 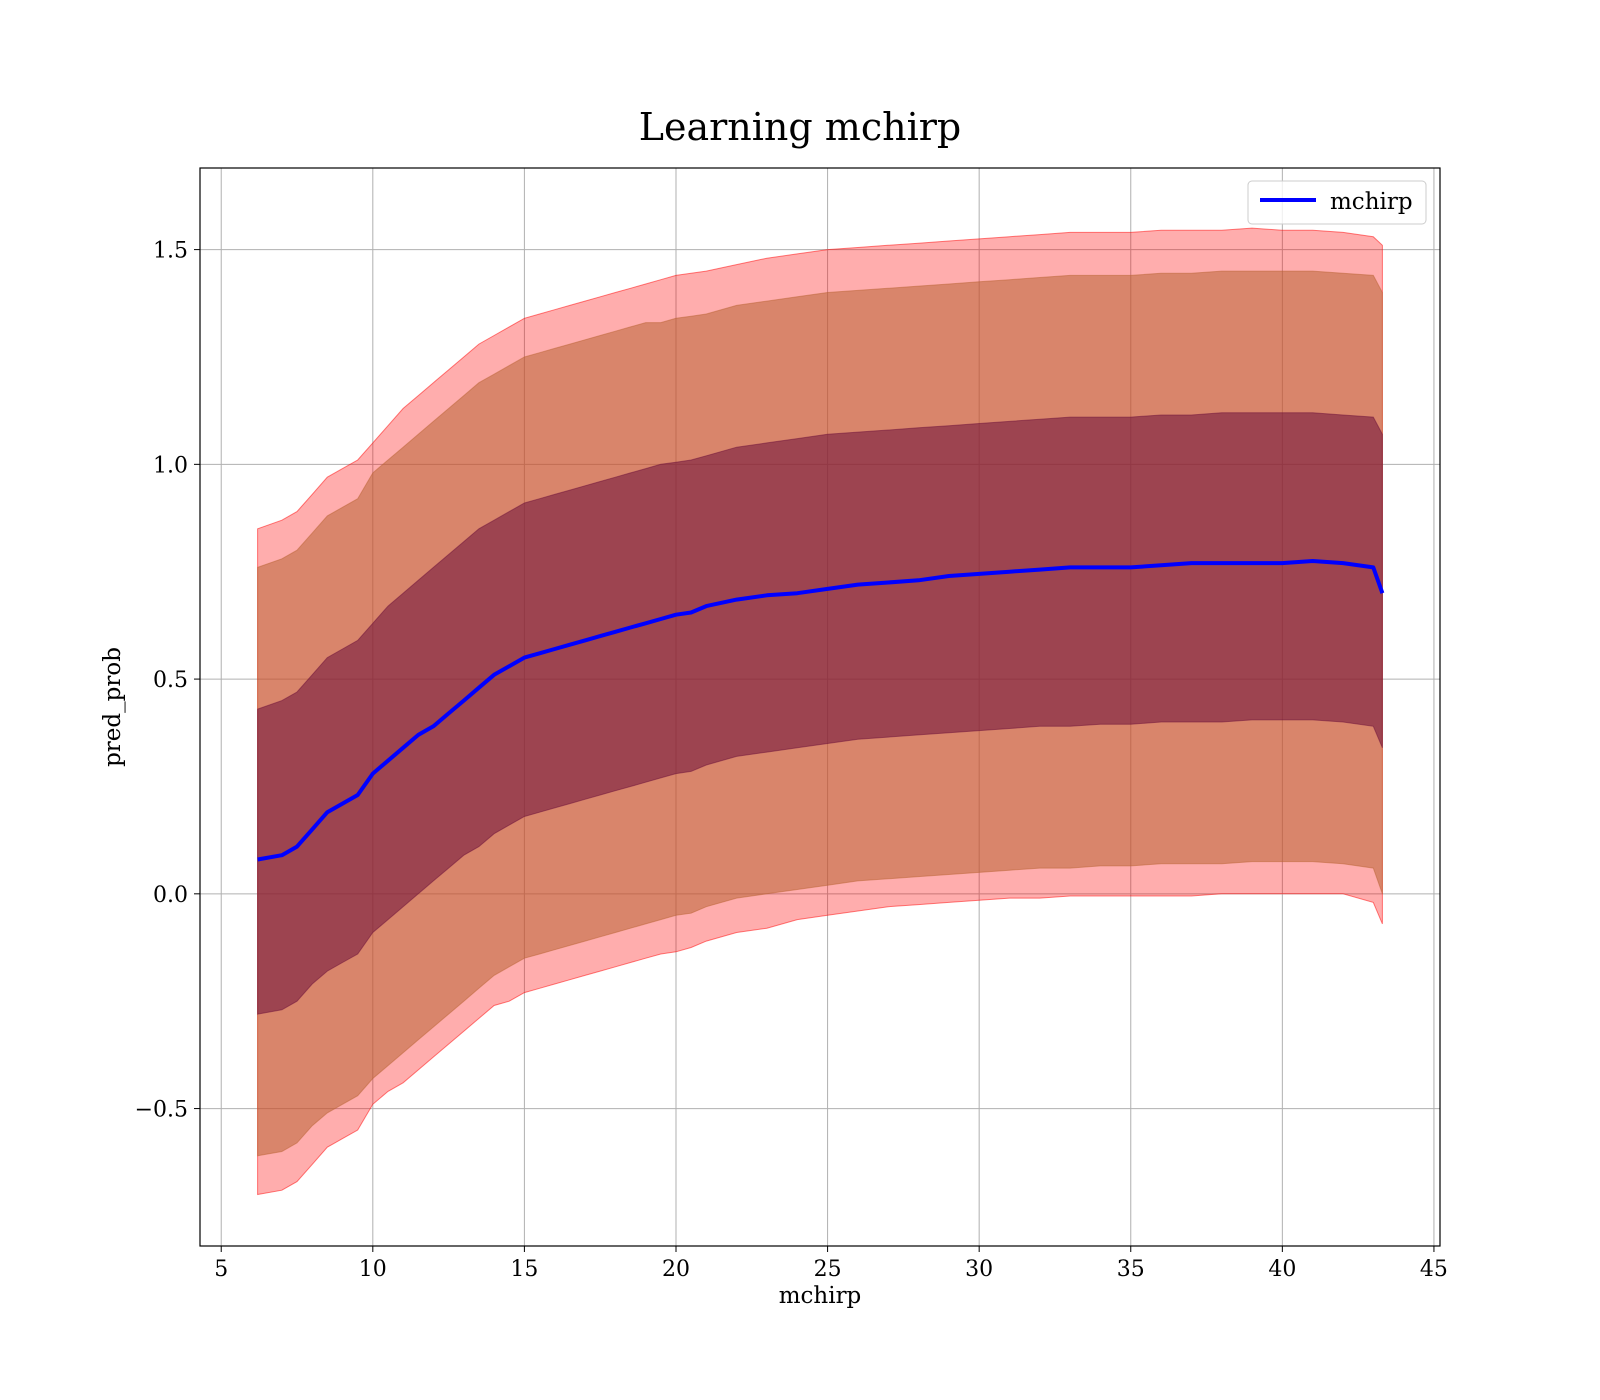 What do you see at coordinates (1434, 1269) in the screenshot?
I see `x-tick-label-8: 45` at bounding box center [1434, 1269].